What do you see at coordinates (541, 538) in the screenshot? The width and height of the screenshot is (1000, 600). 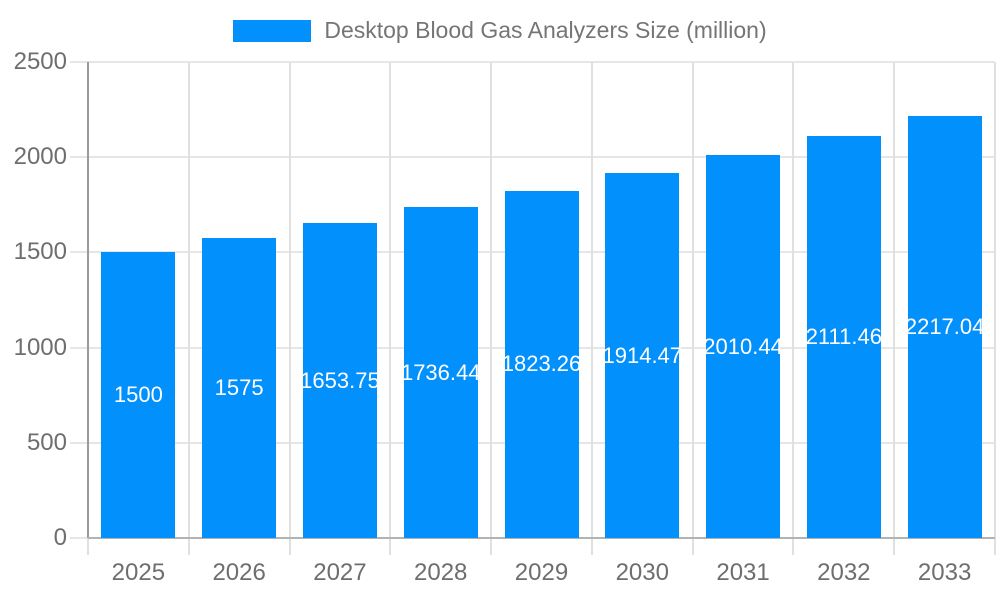 I see `x-axis-line` at bounding box center [541, 538].